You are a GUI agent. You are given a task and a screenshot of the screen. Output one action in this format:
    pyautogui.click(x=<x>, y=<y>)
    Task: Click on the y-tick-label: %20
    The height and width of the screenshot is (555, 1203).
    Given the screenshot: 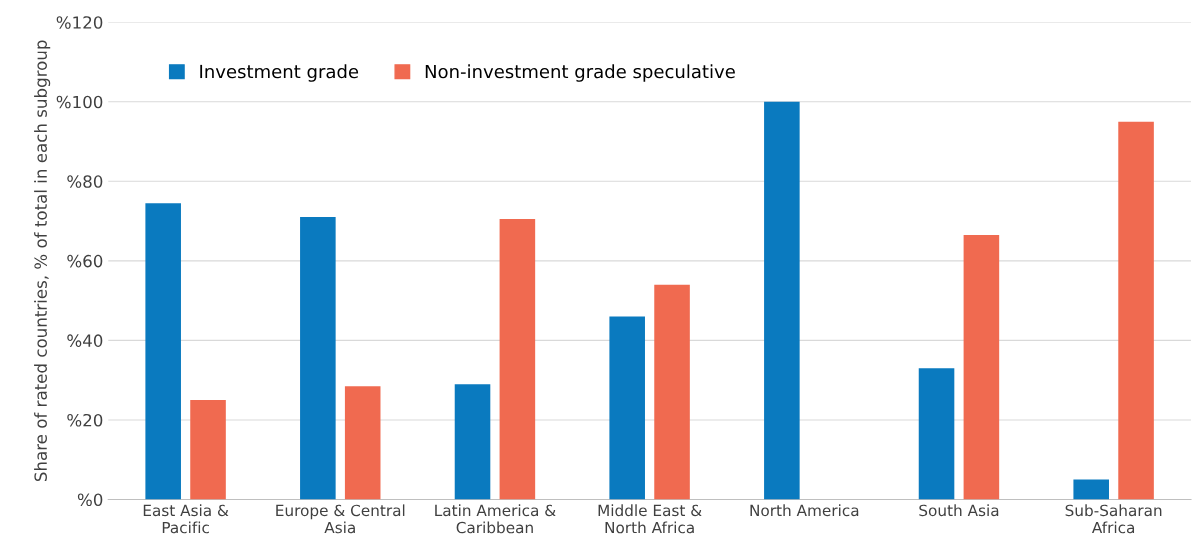 What is the action you would take?
    pyautogui.click(x=85, y=420)
    